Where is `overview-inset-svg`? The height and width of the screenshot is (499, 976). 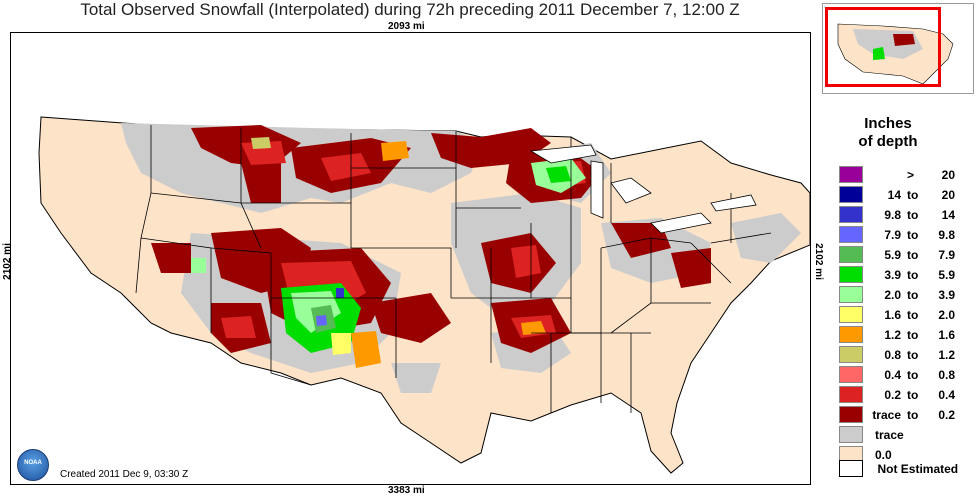
overview-inset-svg is located at coordinates (895, 54).